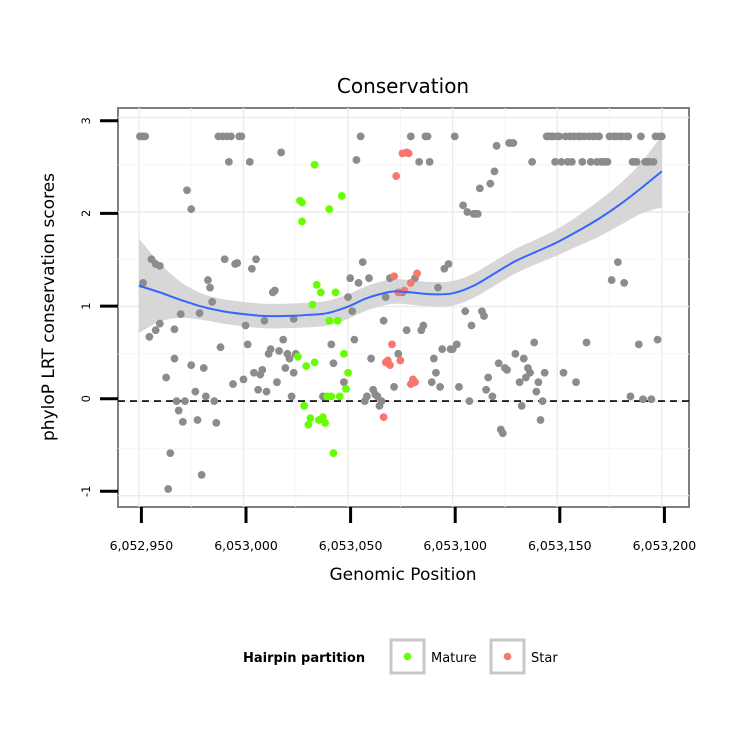 This screenshot has width=750, height=750. What do you see at coordinates (86, 213) in the screenshot?
I see `y-tick-label: 2` at bounding box center [86, 213].